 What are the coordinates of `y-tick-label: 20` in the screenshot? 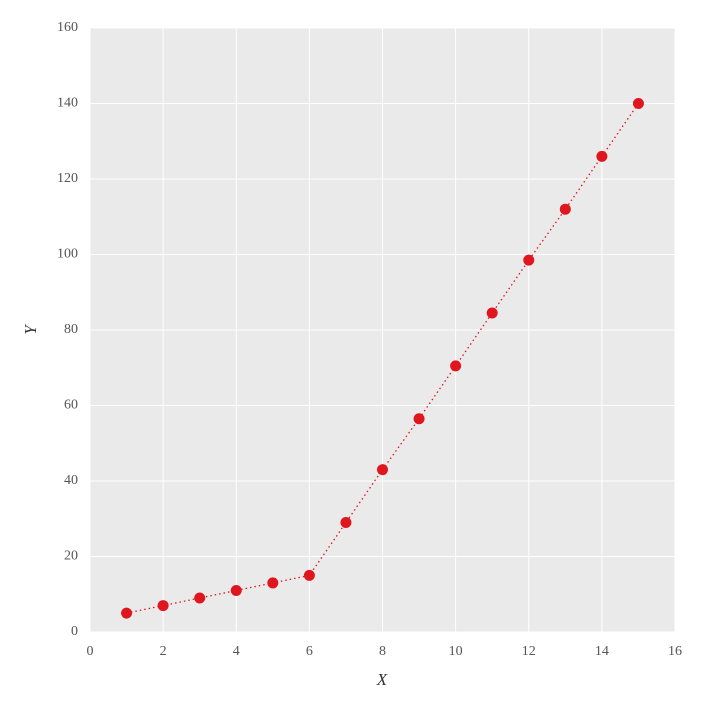 It's located at (71, 556).